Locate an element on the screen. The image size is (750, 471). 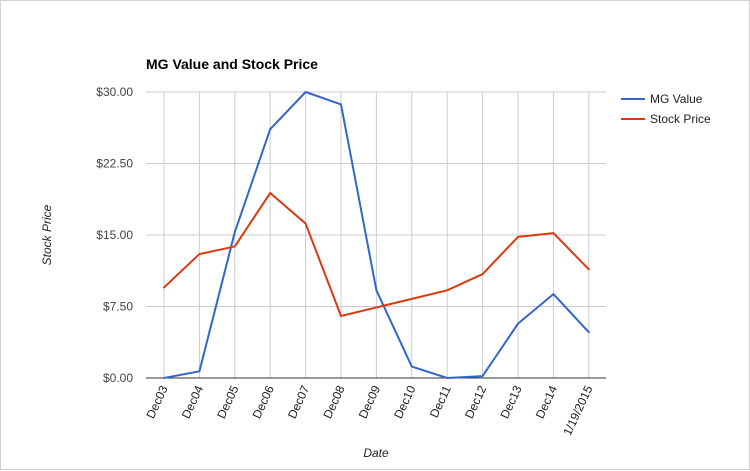
x-tick-label: Dec13 is located at coordinates (510, 402).